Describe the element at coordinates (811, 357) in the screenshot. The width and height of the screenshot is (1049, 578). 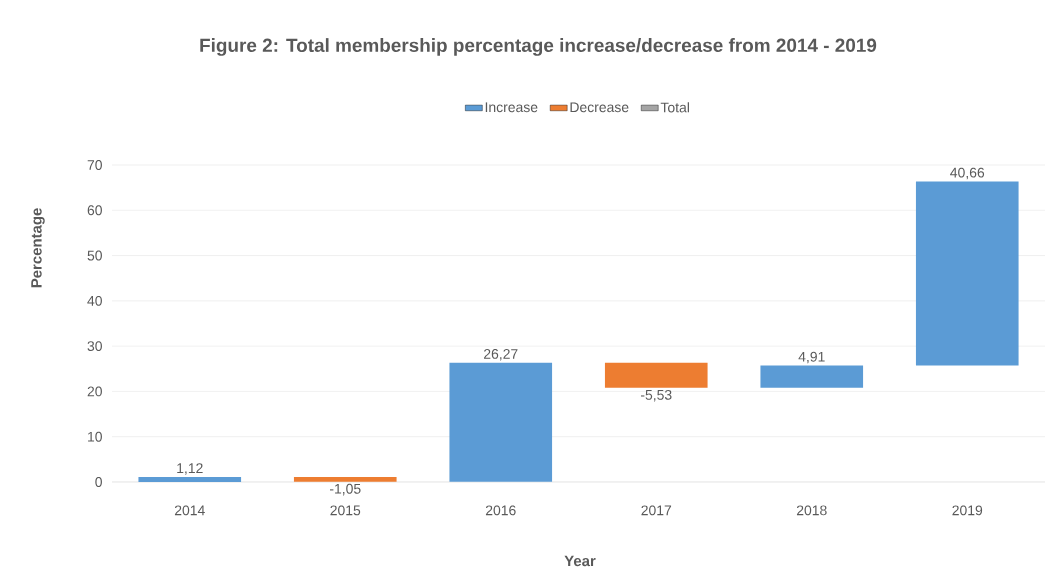
I see `data-label: 4,91` at that location.